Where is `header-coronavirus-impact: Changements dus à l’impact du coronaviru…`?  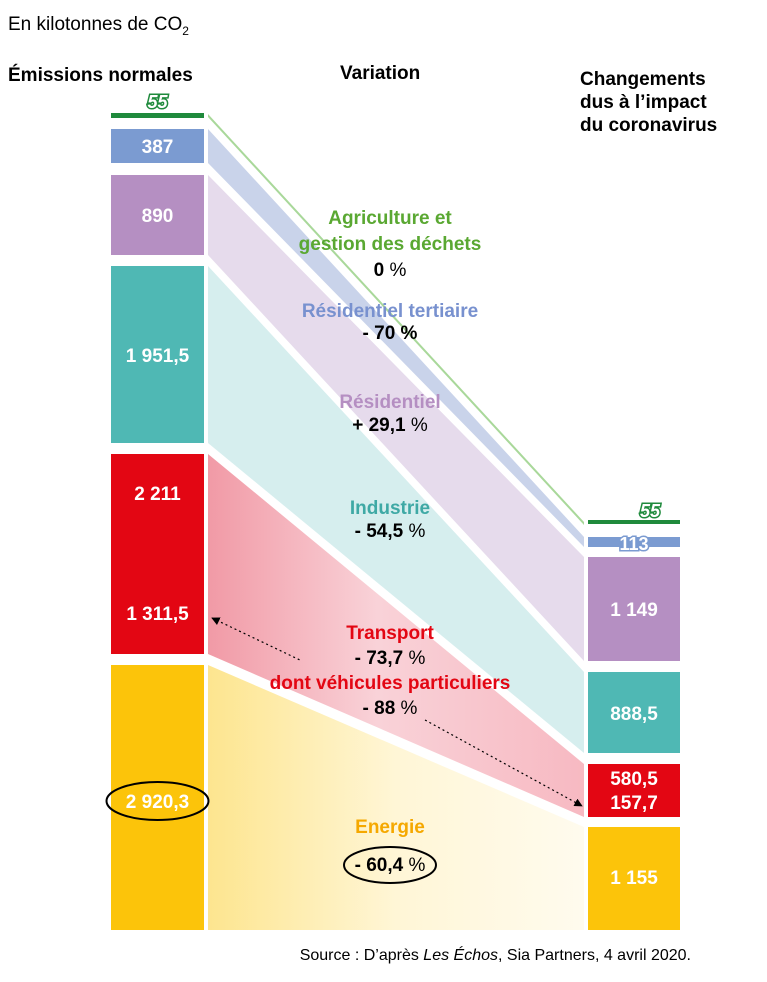 header-coronavirus-impact: Changements dus à l’impact du coronaviru… is located at coordinates (667, 102).